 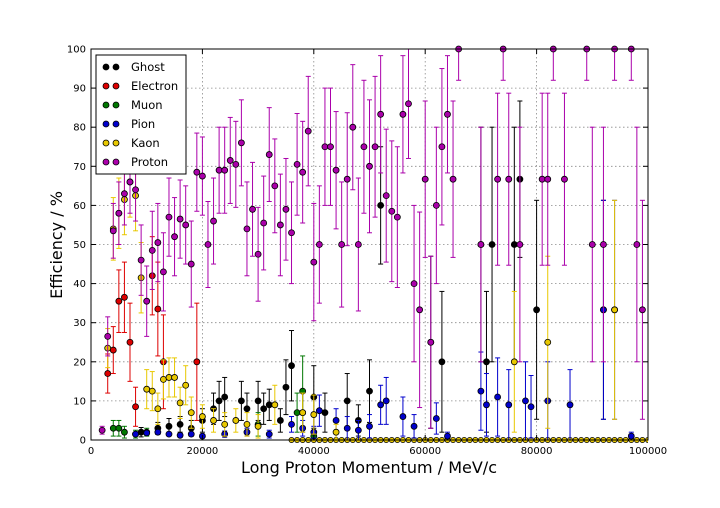 What do you see at coordinates (648, 451) in the screenshot?
I see `x-tick-label: 100000` at bounding box center [648, 451].